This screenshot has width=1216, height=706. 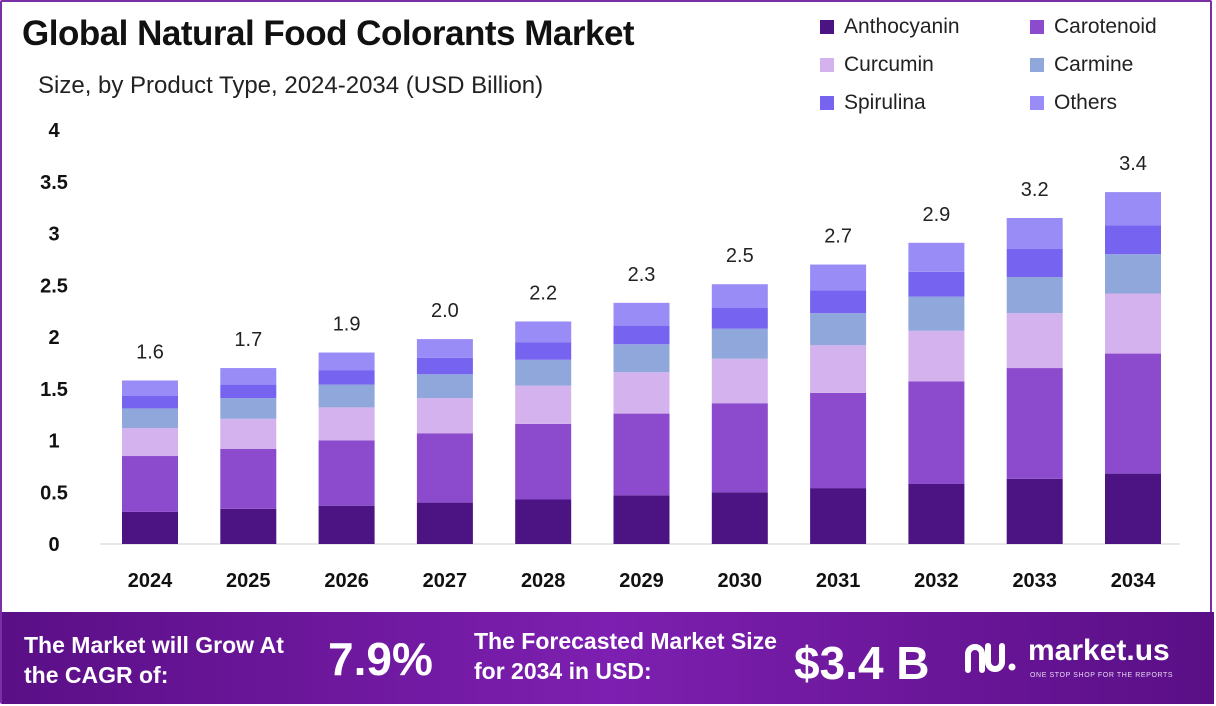 I want to click on market-us-logo-icon, so click(x=990, y=658).